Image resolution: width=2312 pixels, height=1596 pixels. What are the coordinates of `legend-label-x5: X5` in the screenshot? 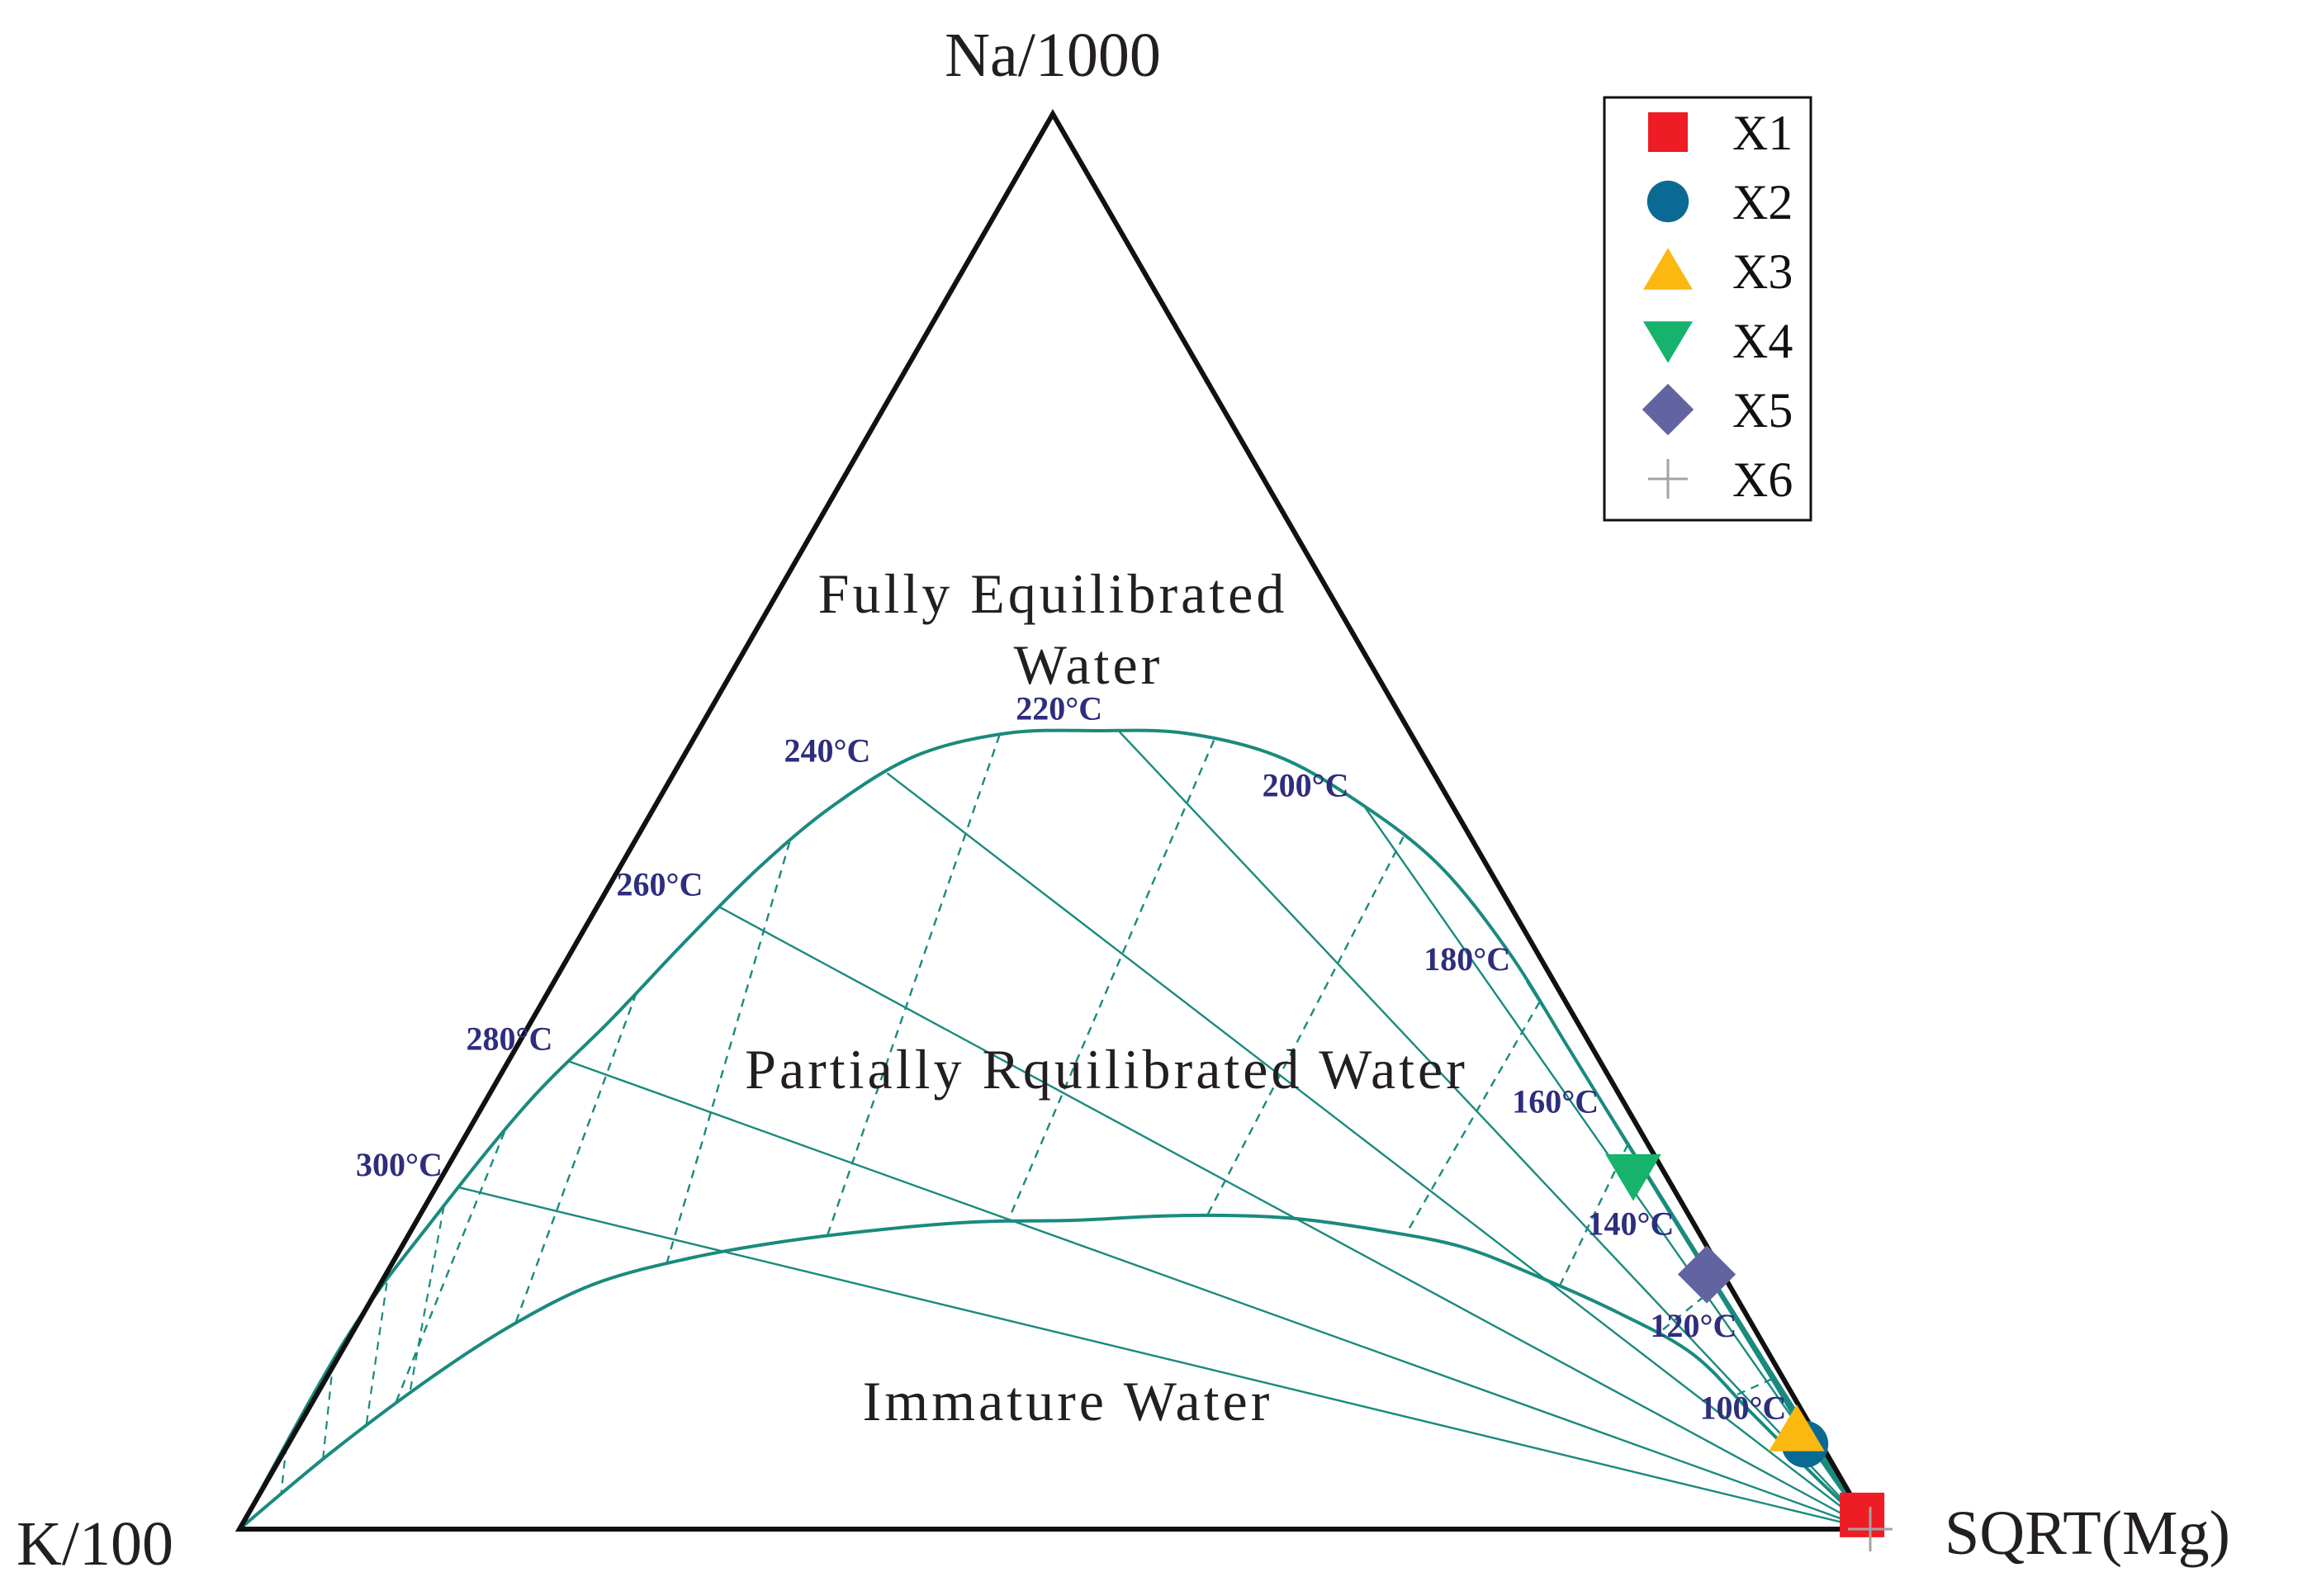 It's located at (1762, 410).